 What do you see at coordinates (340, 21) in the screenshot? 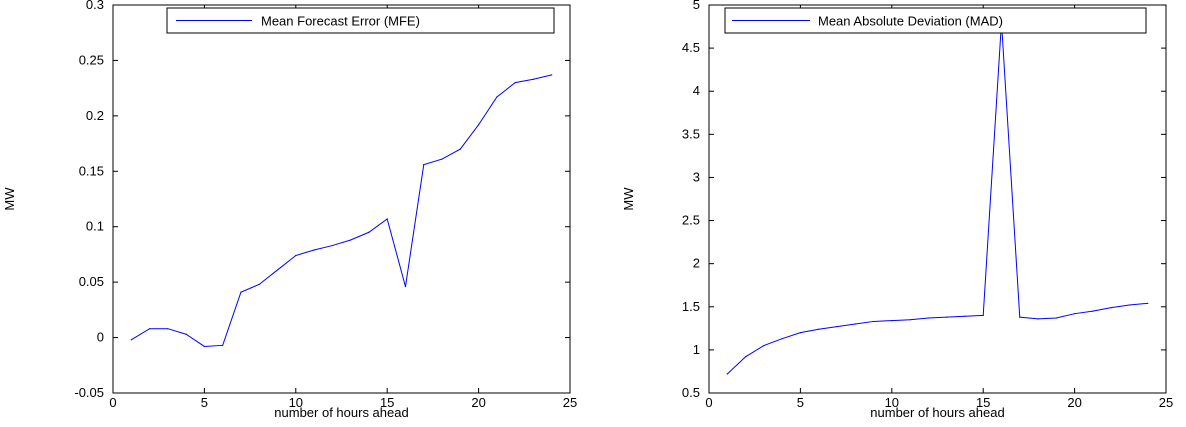
I see `legend-label: Mean Forecast Error (MFE)` at bounding box center [340, 21].